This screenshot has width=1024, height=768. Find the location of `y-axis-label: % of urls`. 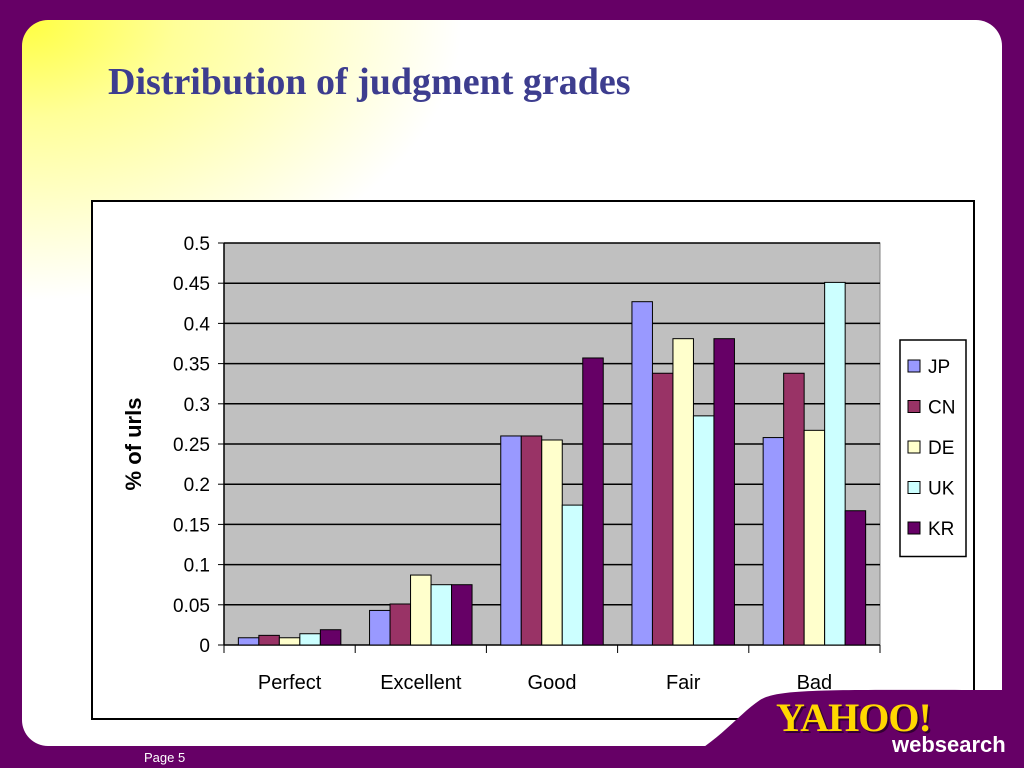

y-axis-label: % of urls is located at coordinates (133, 444).